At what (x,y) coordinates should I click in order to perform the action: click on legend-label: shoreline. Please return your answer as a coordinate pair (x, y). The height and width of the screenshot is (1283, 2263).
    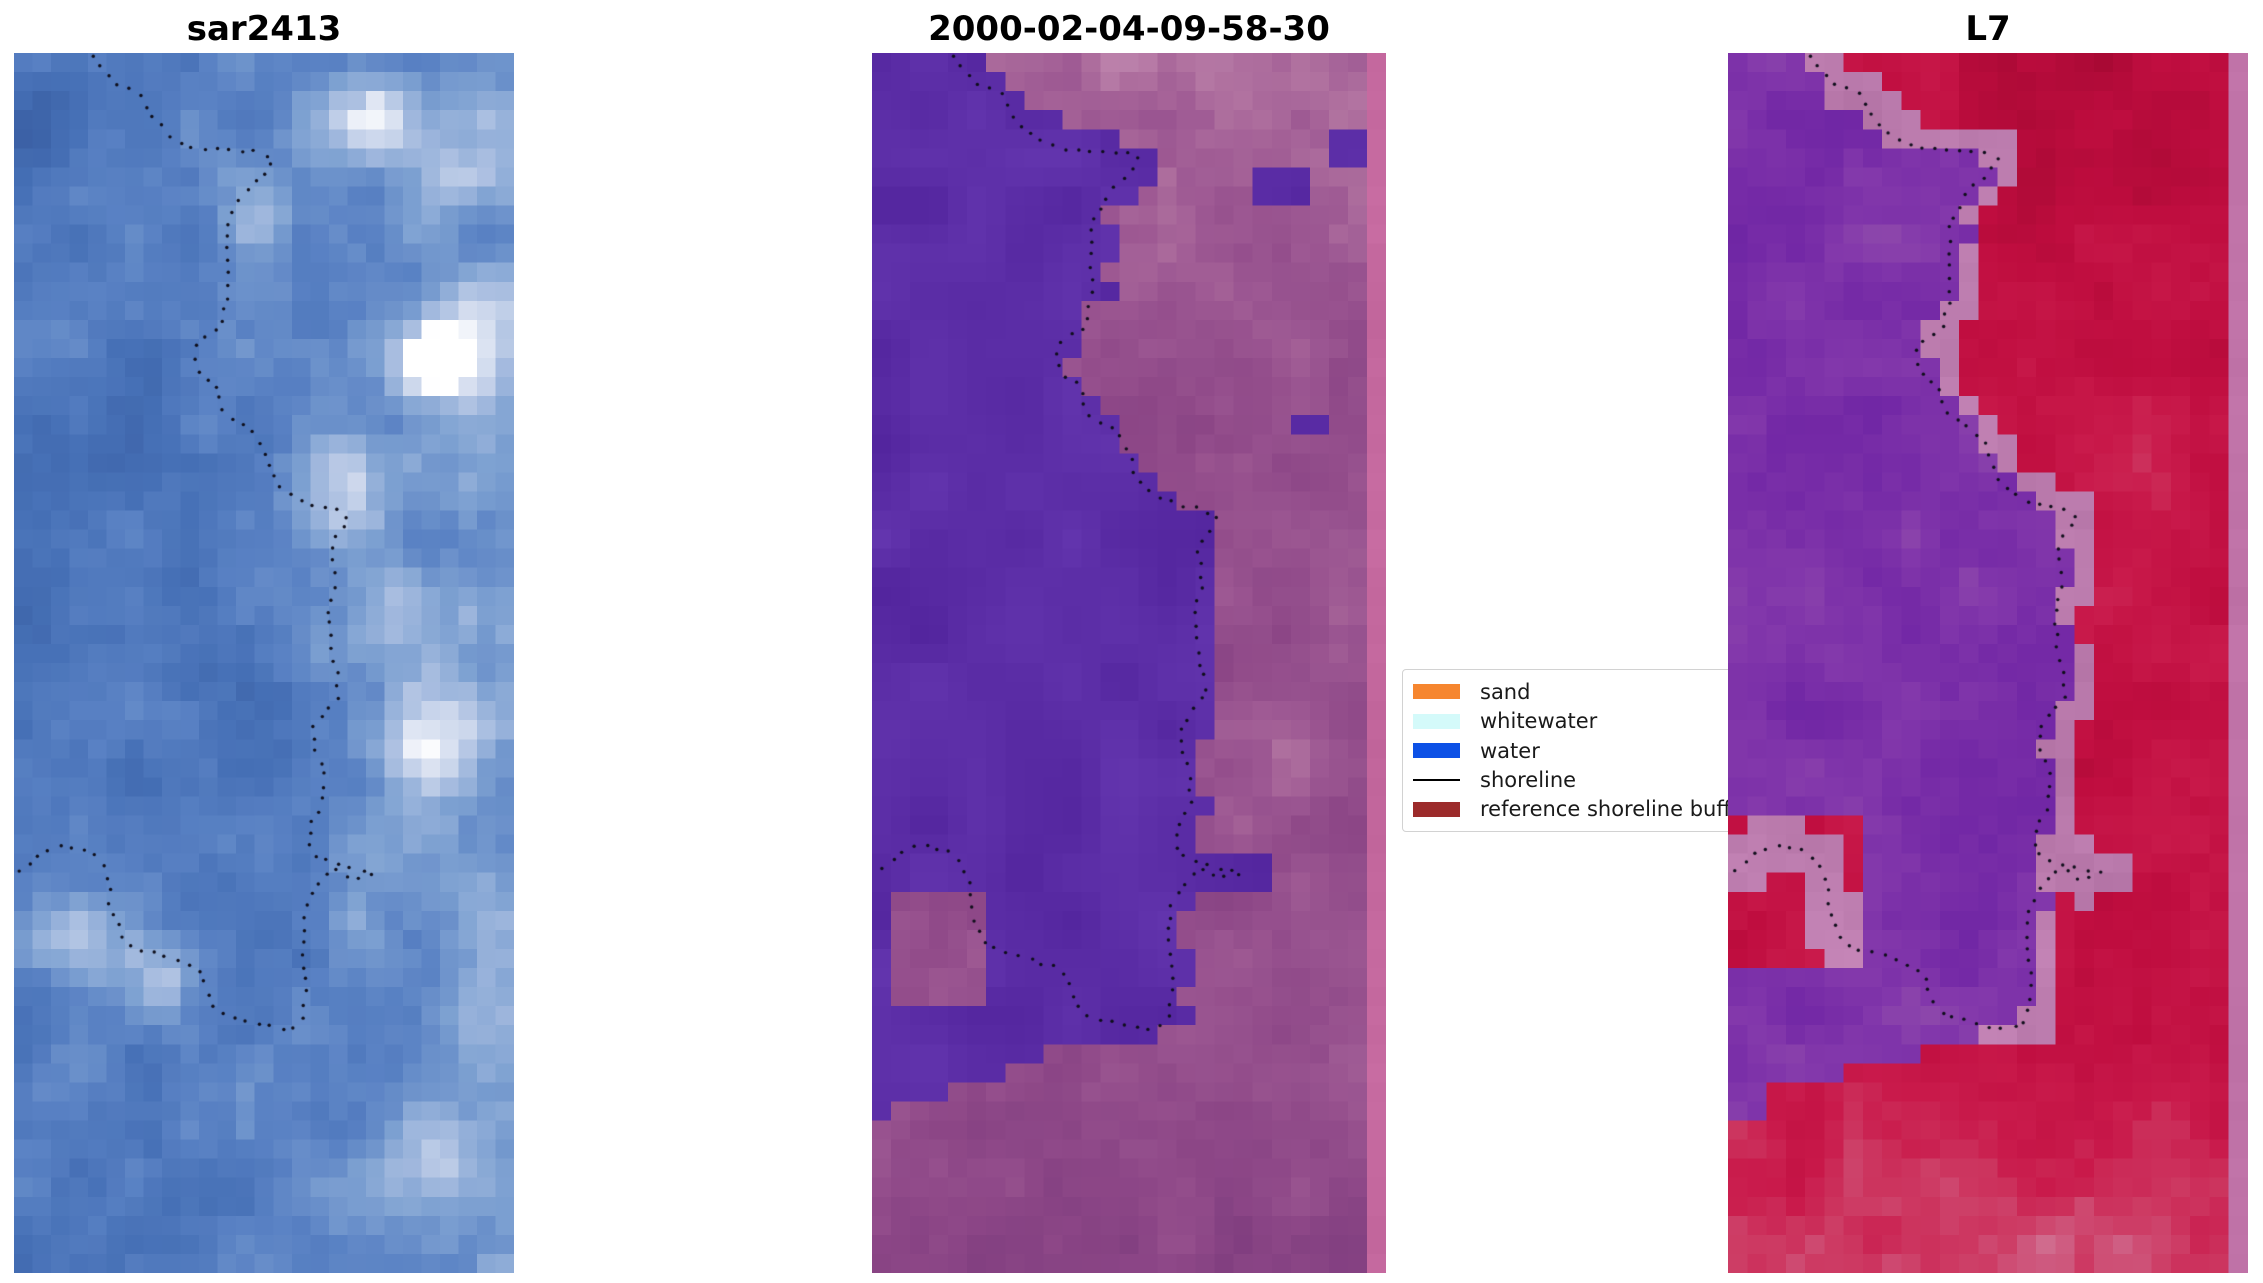
    Looking at the image, I should click on (1528, 779).